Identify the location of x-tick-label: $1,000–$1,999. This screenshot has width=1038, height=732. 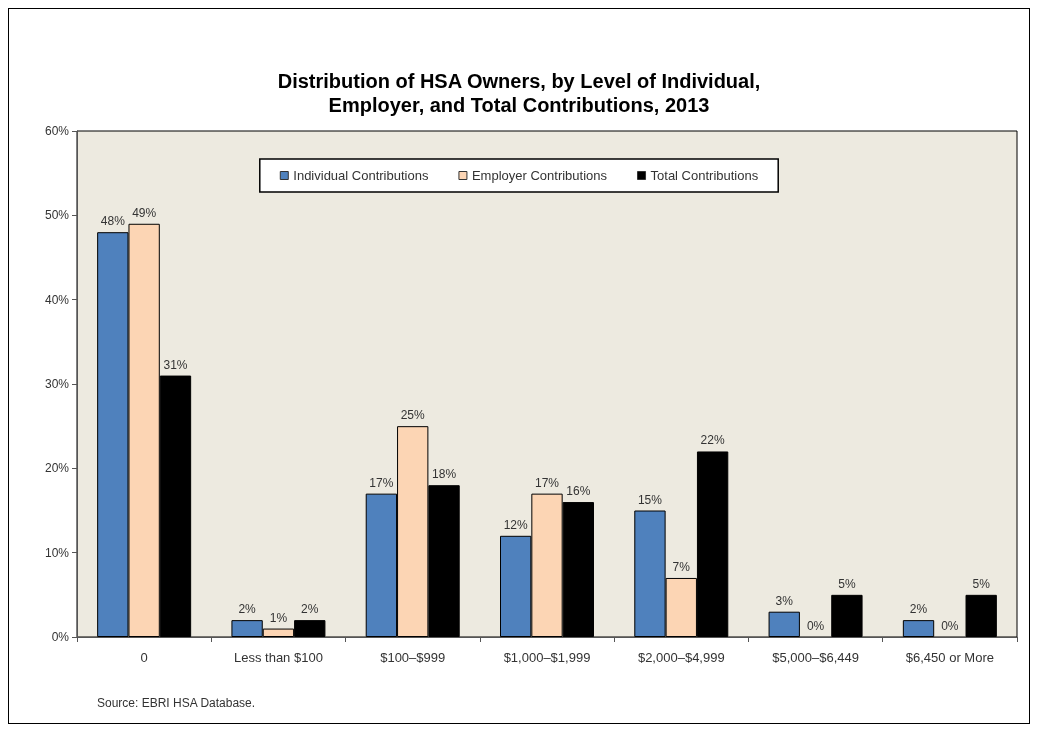
(547, 657).